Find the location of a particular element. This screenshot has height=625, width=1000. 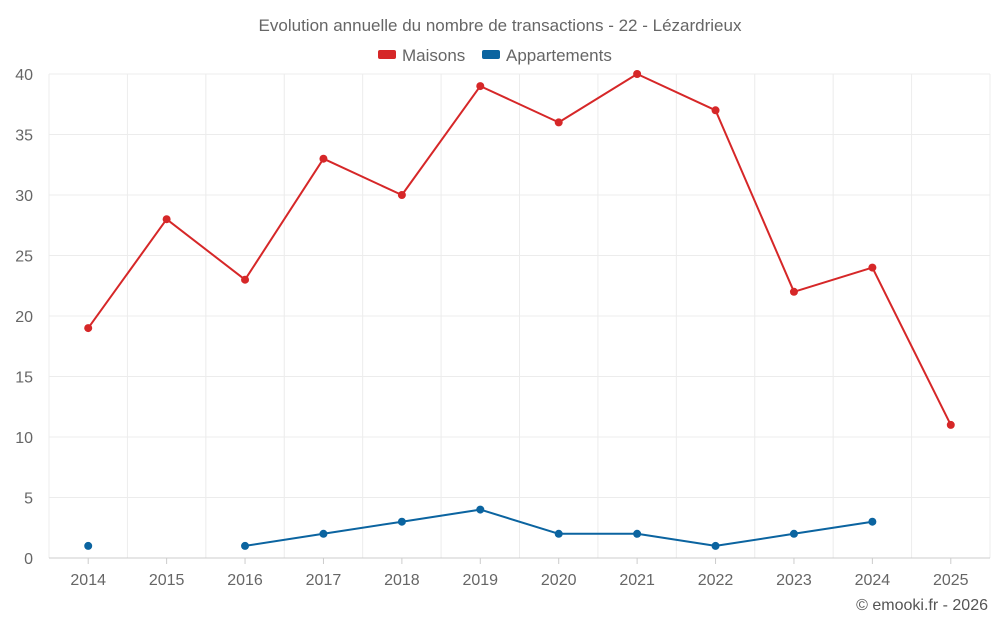

legend-label: Appartements is located at coordinates (559, 55).